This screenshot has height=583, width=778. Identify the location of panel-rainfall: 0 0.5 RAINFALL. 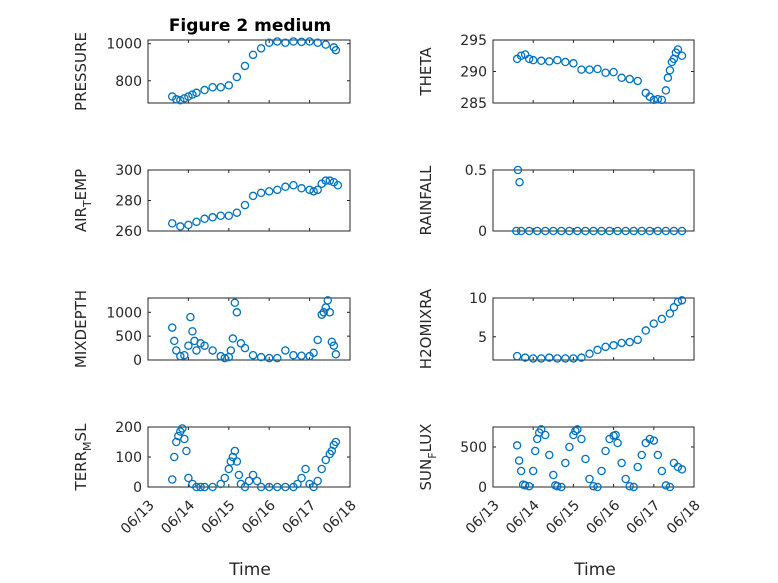
(556, 201).